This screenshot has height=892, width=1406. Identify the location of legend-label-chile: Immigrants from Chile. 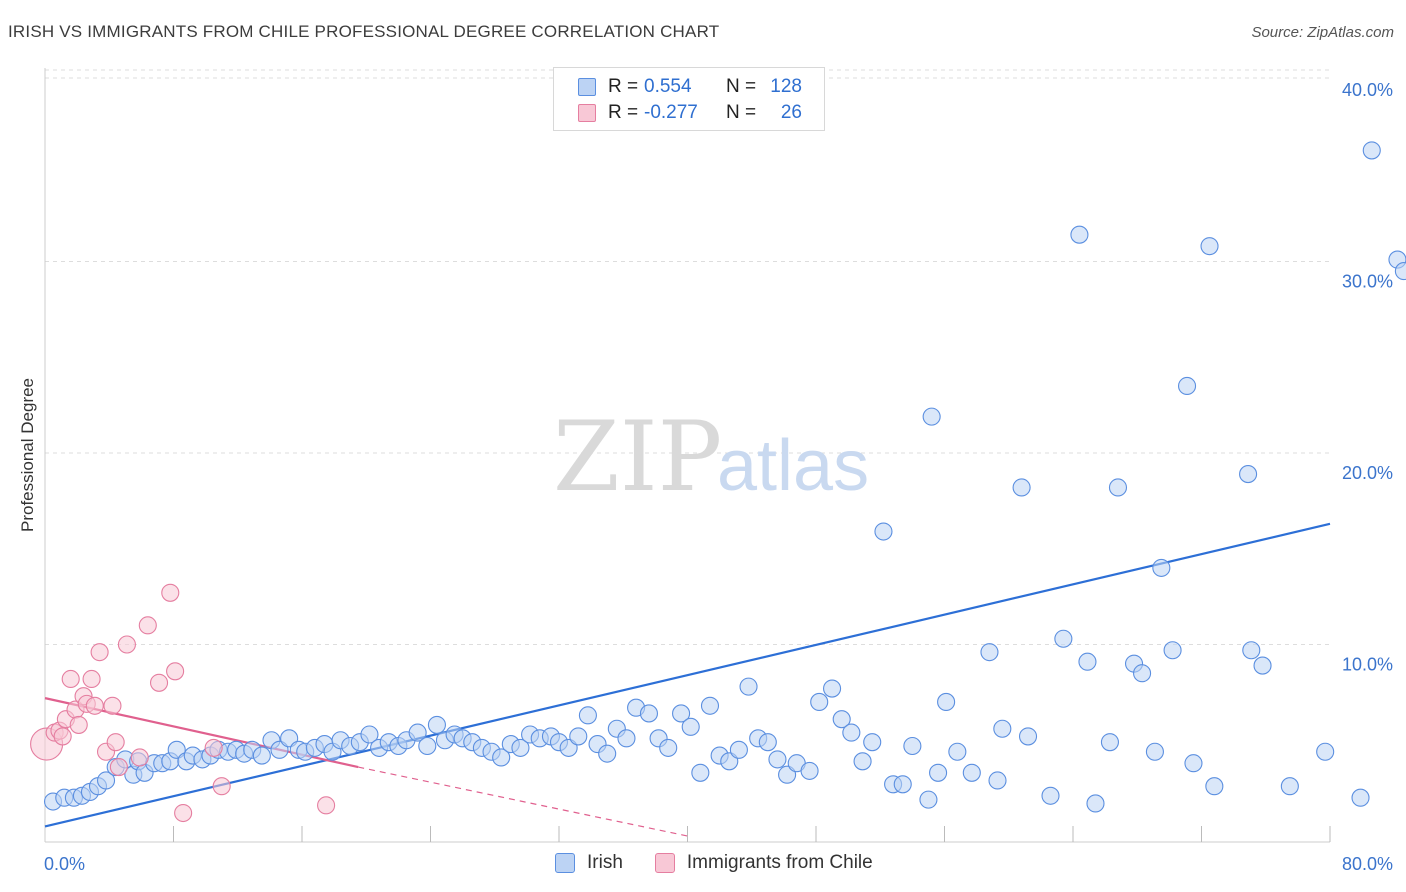
(779, 862).